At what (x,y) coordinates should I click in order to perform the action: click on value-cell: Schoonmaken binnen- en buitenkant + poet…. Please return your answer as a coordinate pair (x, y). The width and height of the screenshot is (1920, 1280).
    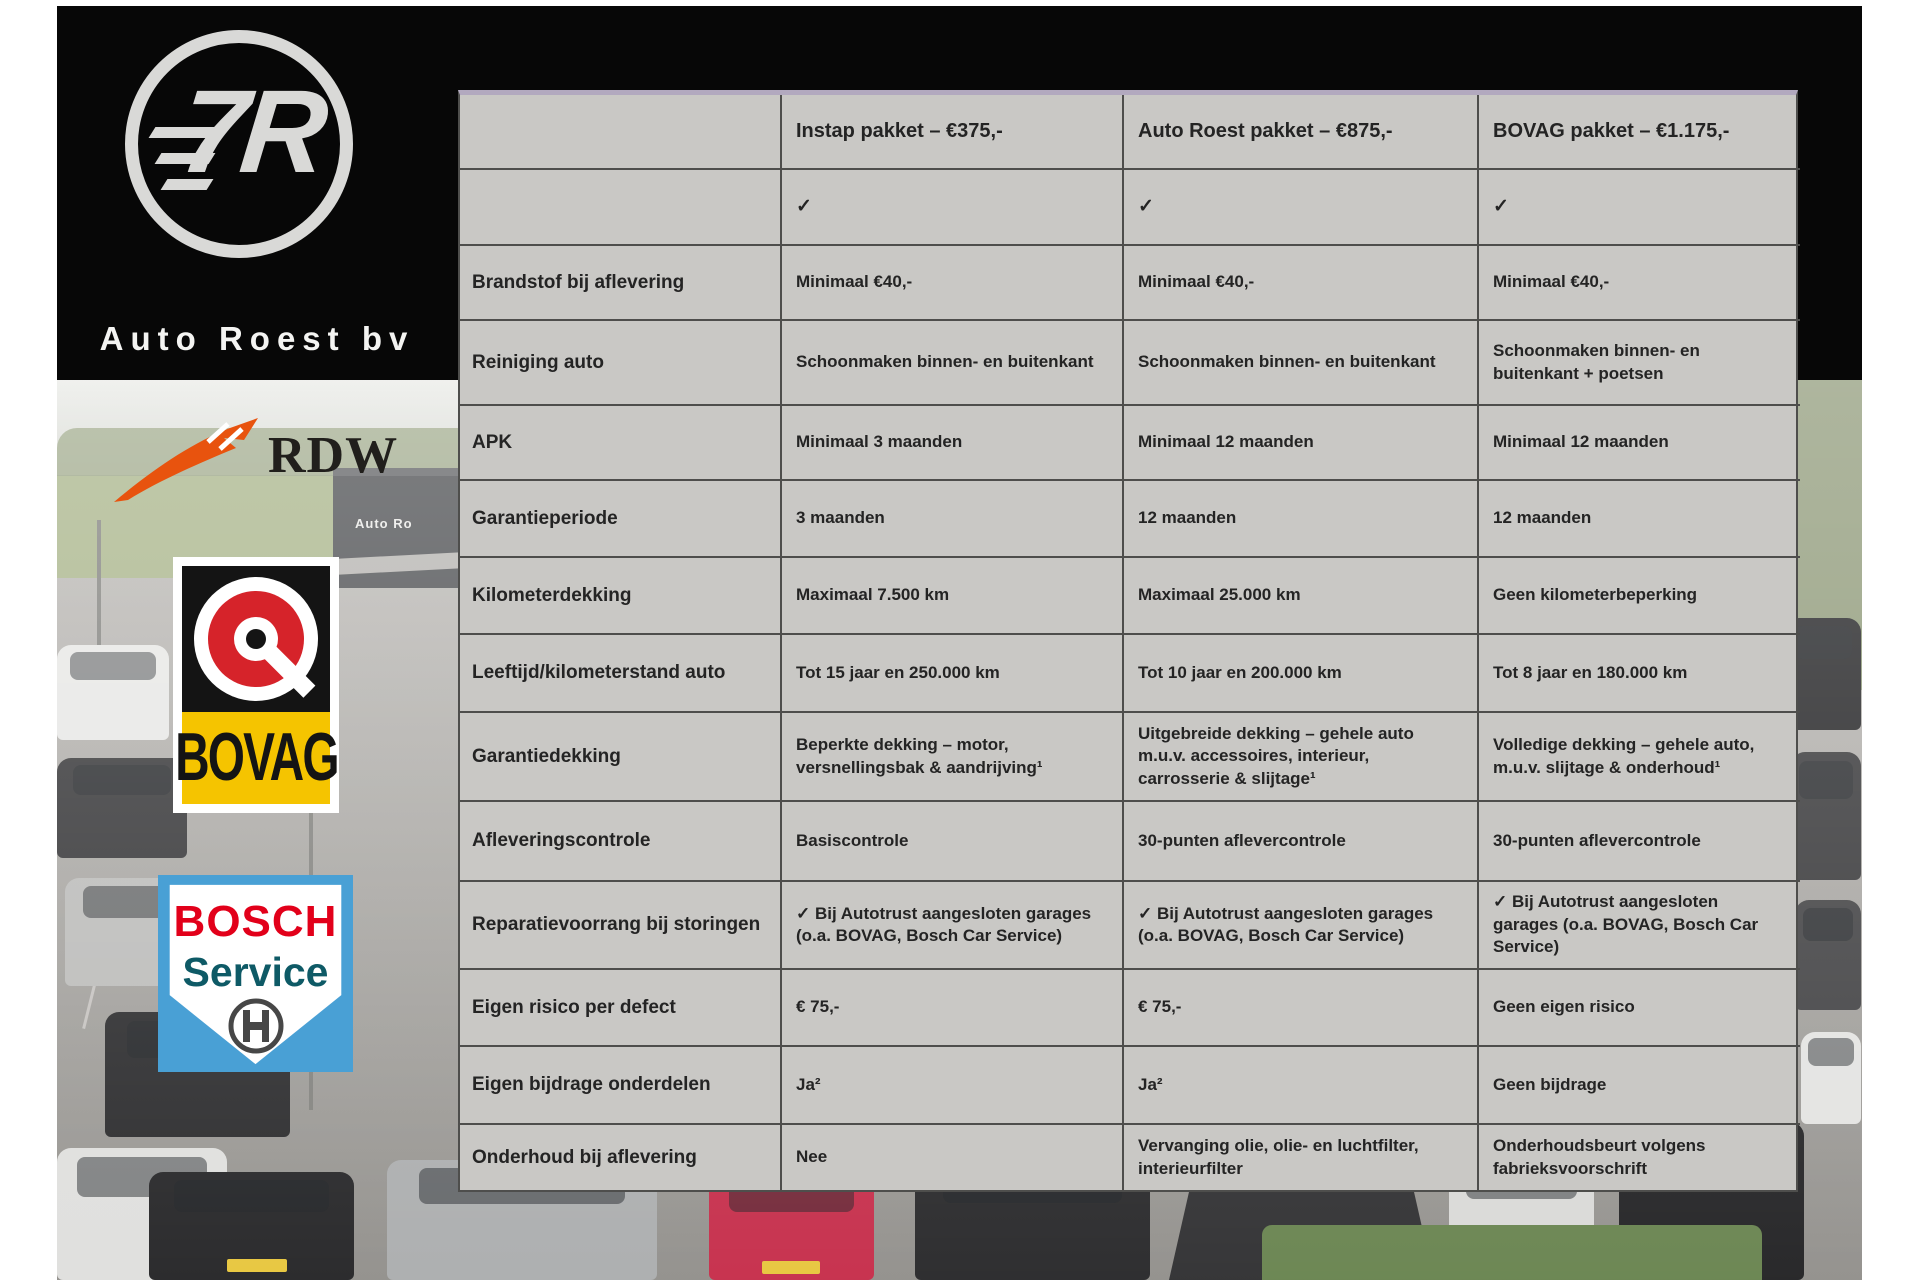
    Looking at the image, I should click on (1638, 363).